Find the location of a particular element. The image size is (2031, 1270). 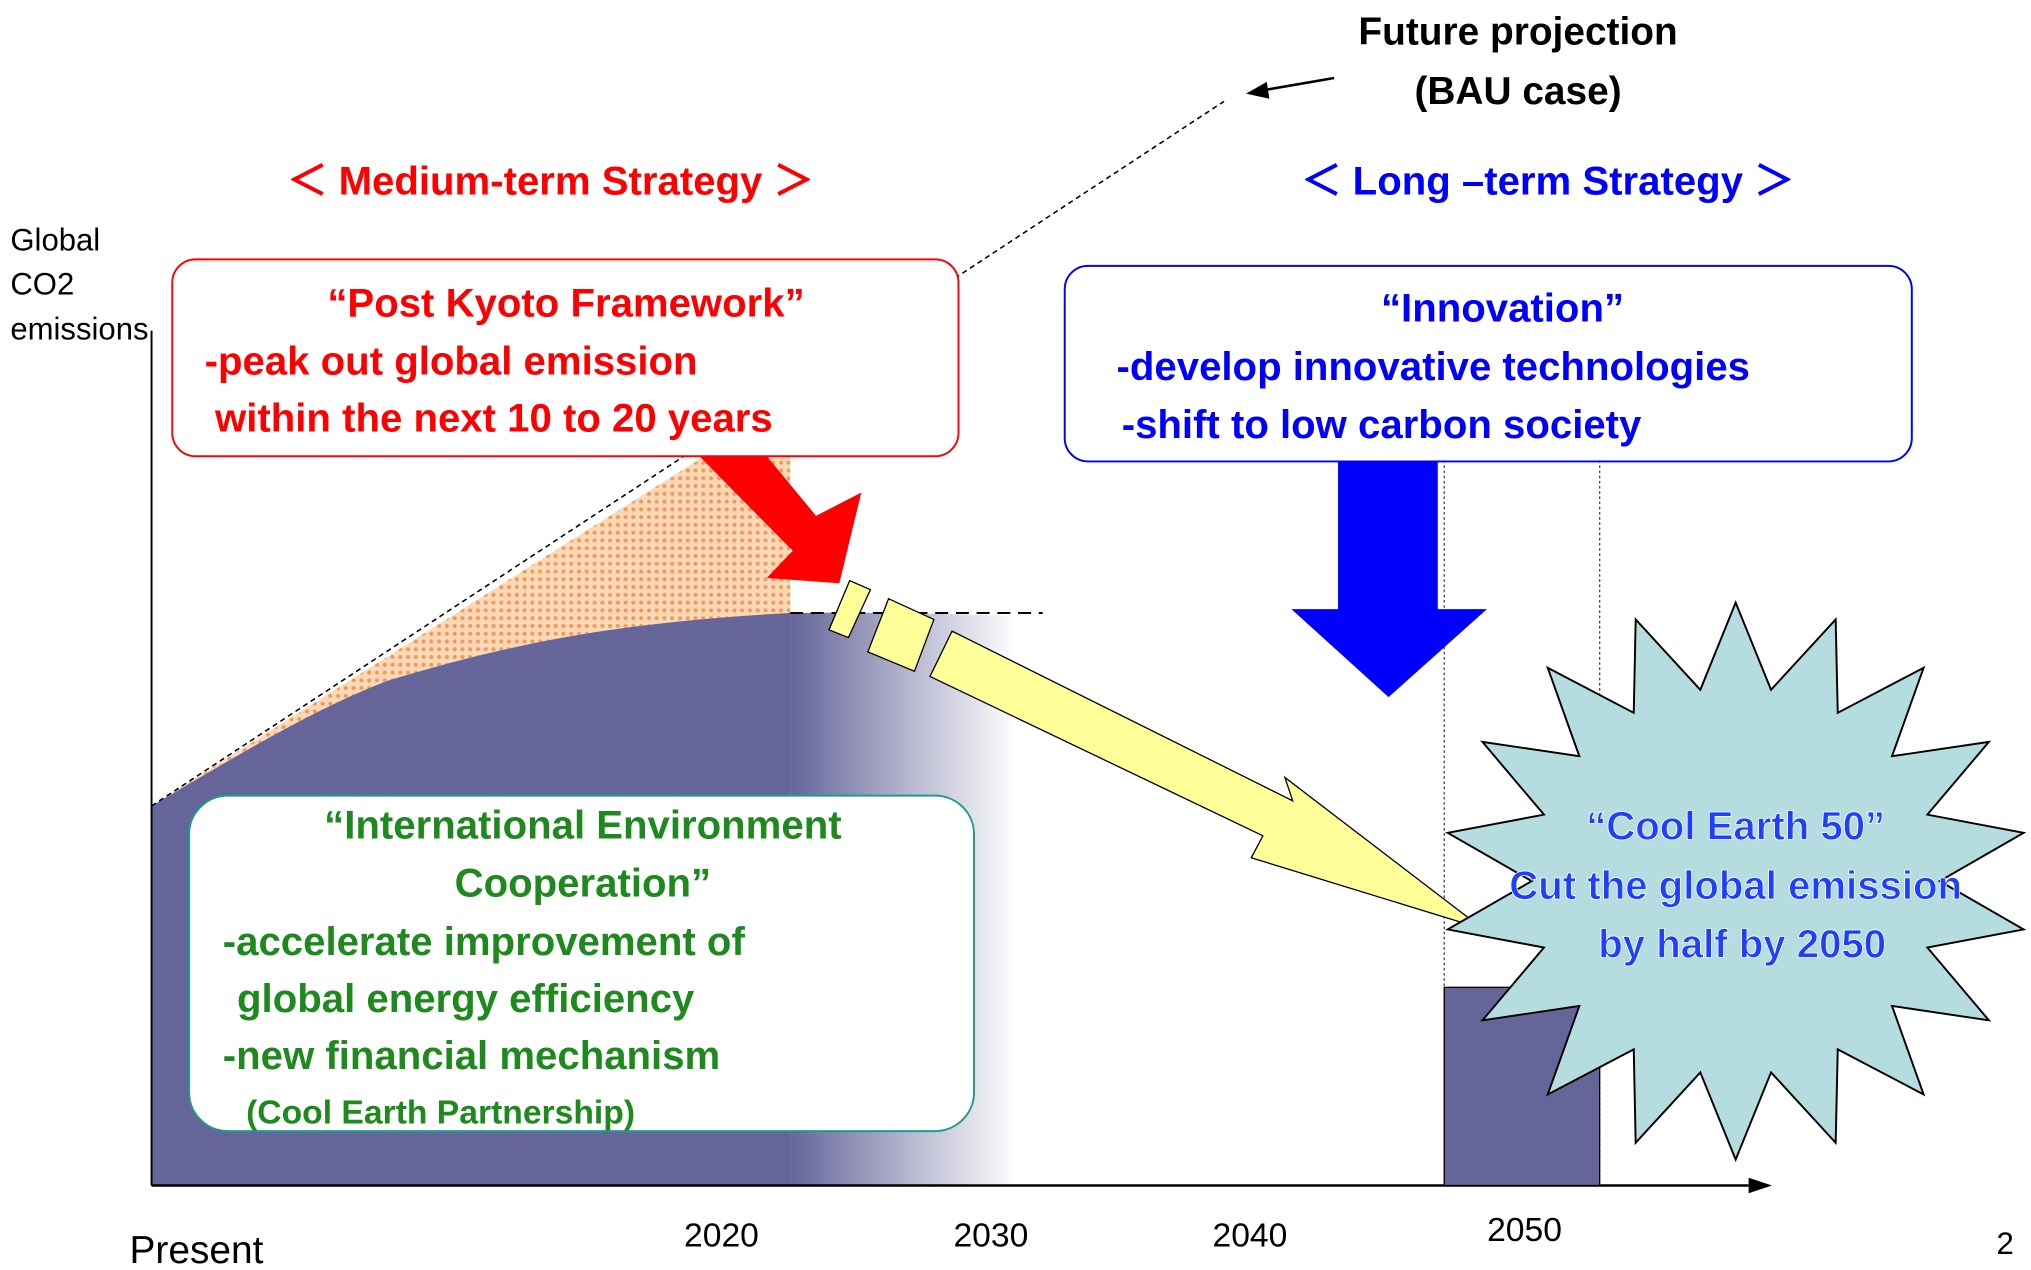

y-axis-label: Global is located at coordinates (55, 239).